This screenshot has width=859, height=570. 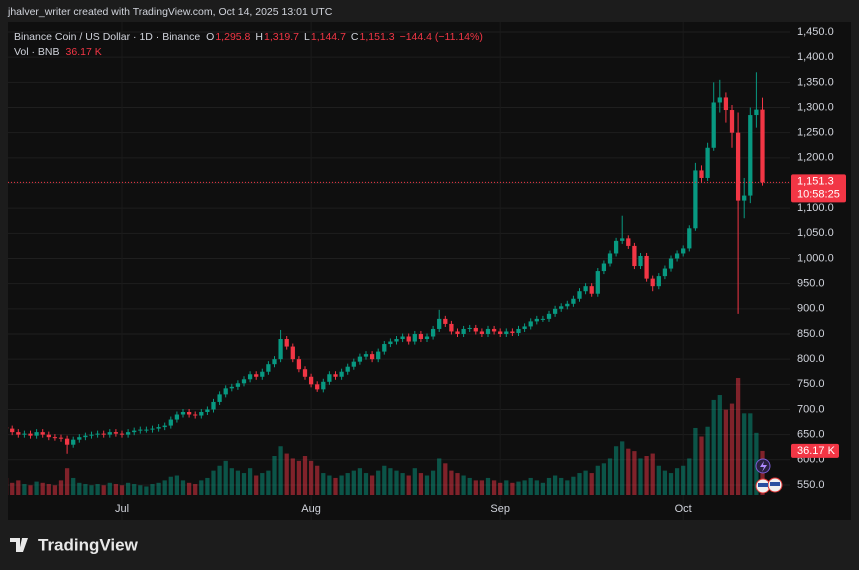 I want to click on y-tick-label: 750.0, so click(x=811, y=384).